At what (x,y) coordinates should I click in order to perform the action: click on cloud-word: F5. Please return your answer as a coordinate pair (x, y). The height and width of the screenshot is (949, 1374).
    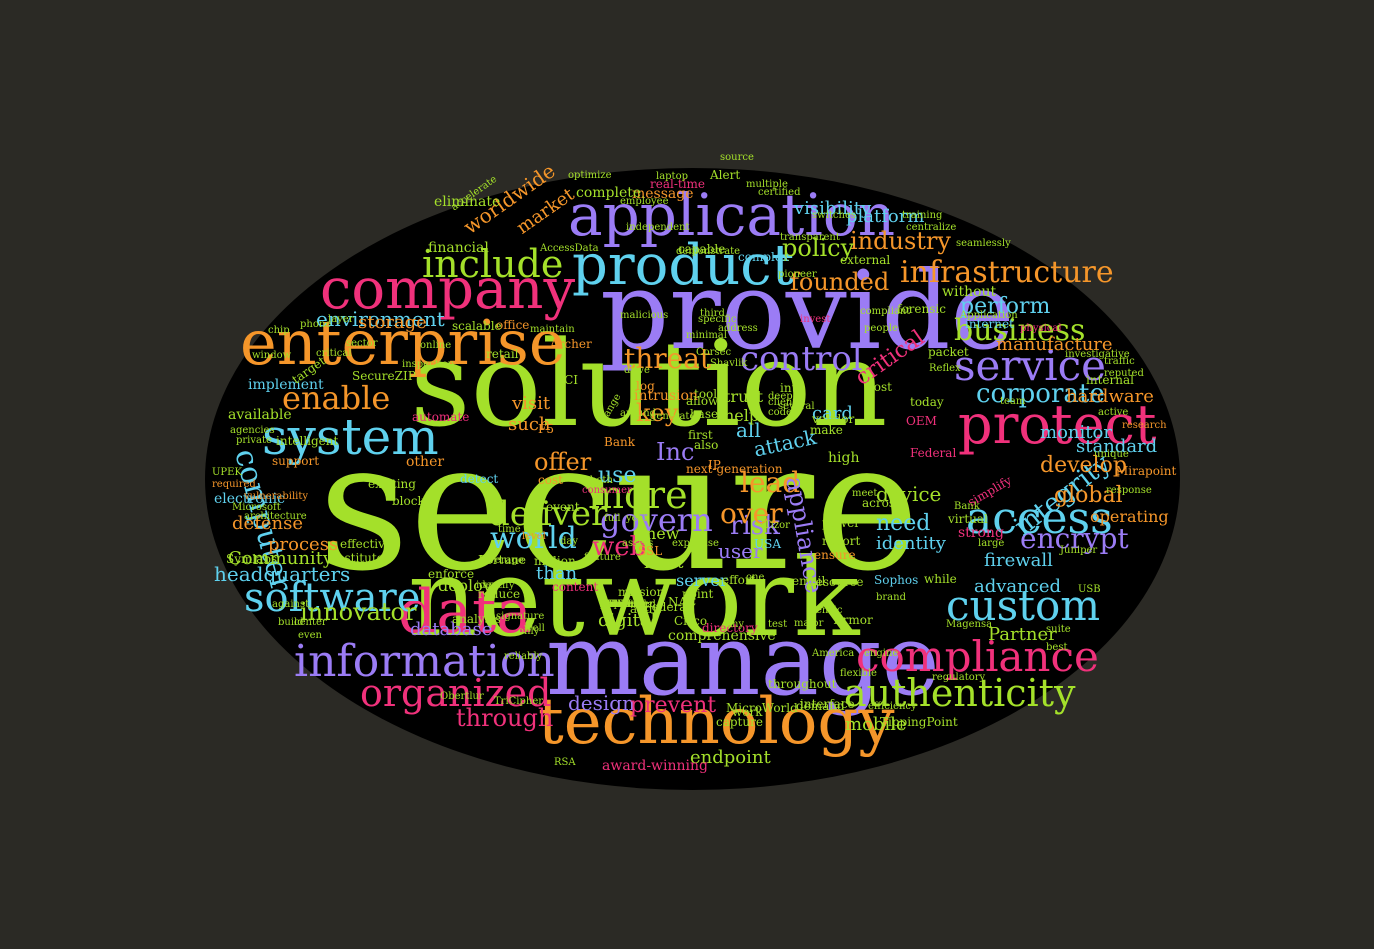
    Looking at the image, I should click on (546, 429).